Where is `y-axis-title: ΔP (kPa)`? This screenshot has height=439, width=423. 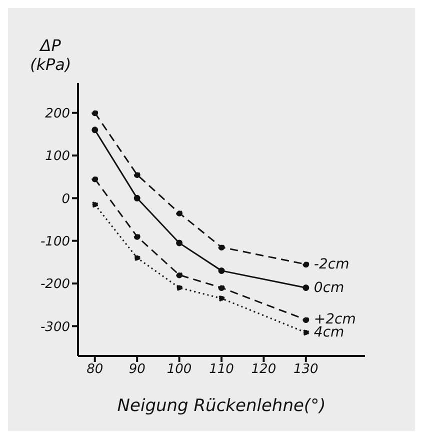 y-axis-title: ΔP (kPa) is located at coordinates (51, 55).